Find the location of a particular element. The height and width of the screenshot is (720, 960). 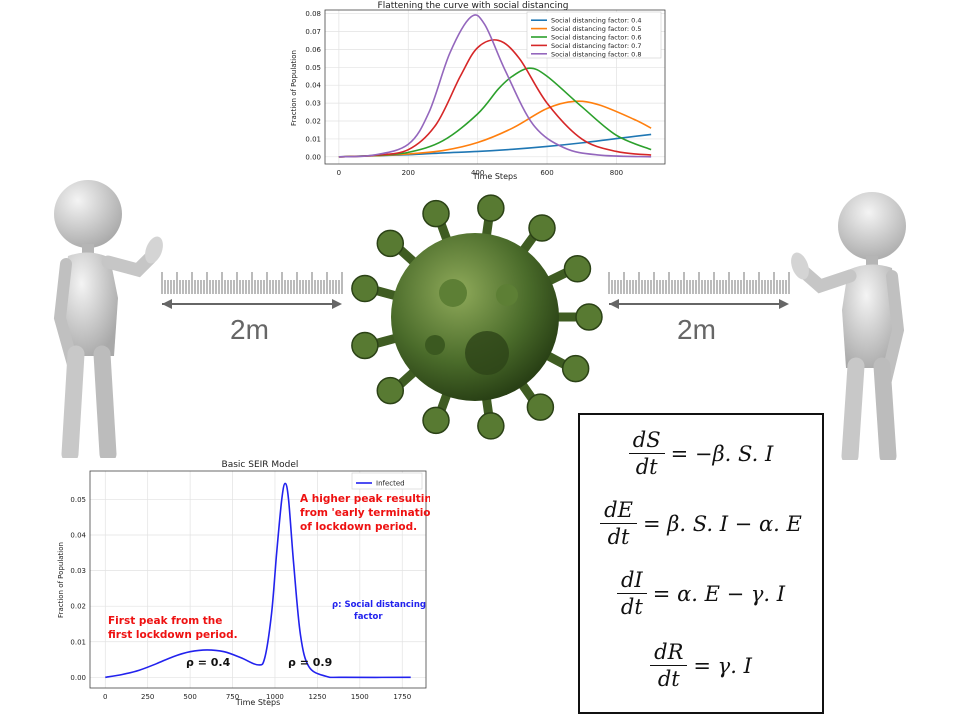

equation-dI: dI dt = α. E − γ. I is located at coordinates (701, 593).